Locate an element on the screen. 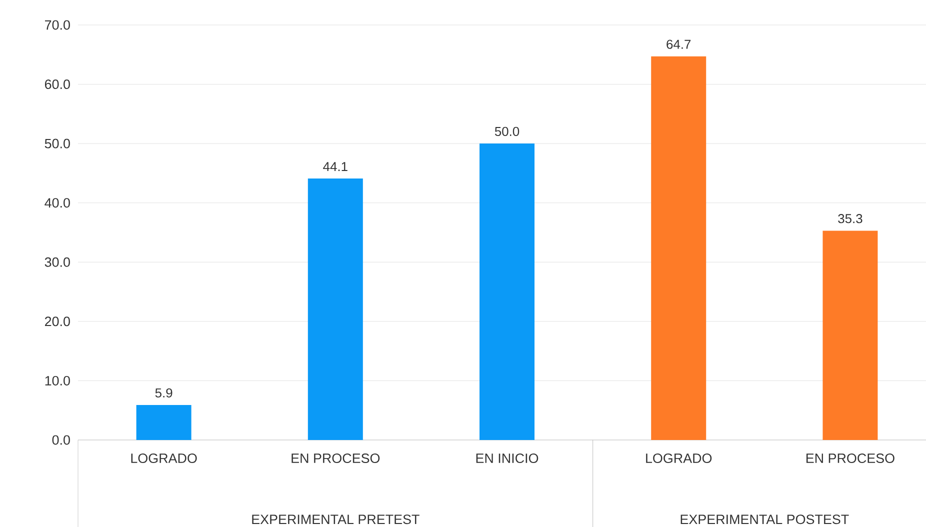 The image size is (926, 527). y-tick-label: 50.0 is located at coordinates (57, 143).